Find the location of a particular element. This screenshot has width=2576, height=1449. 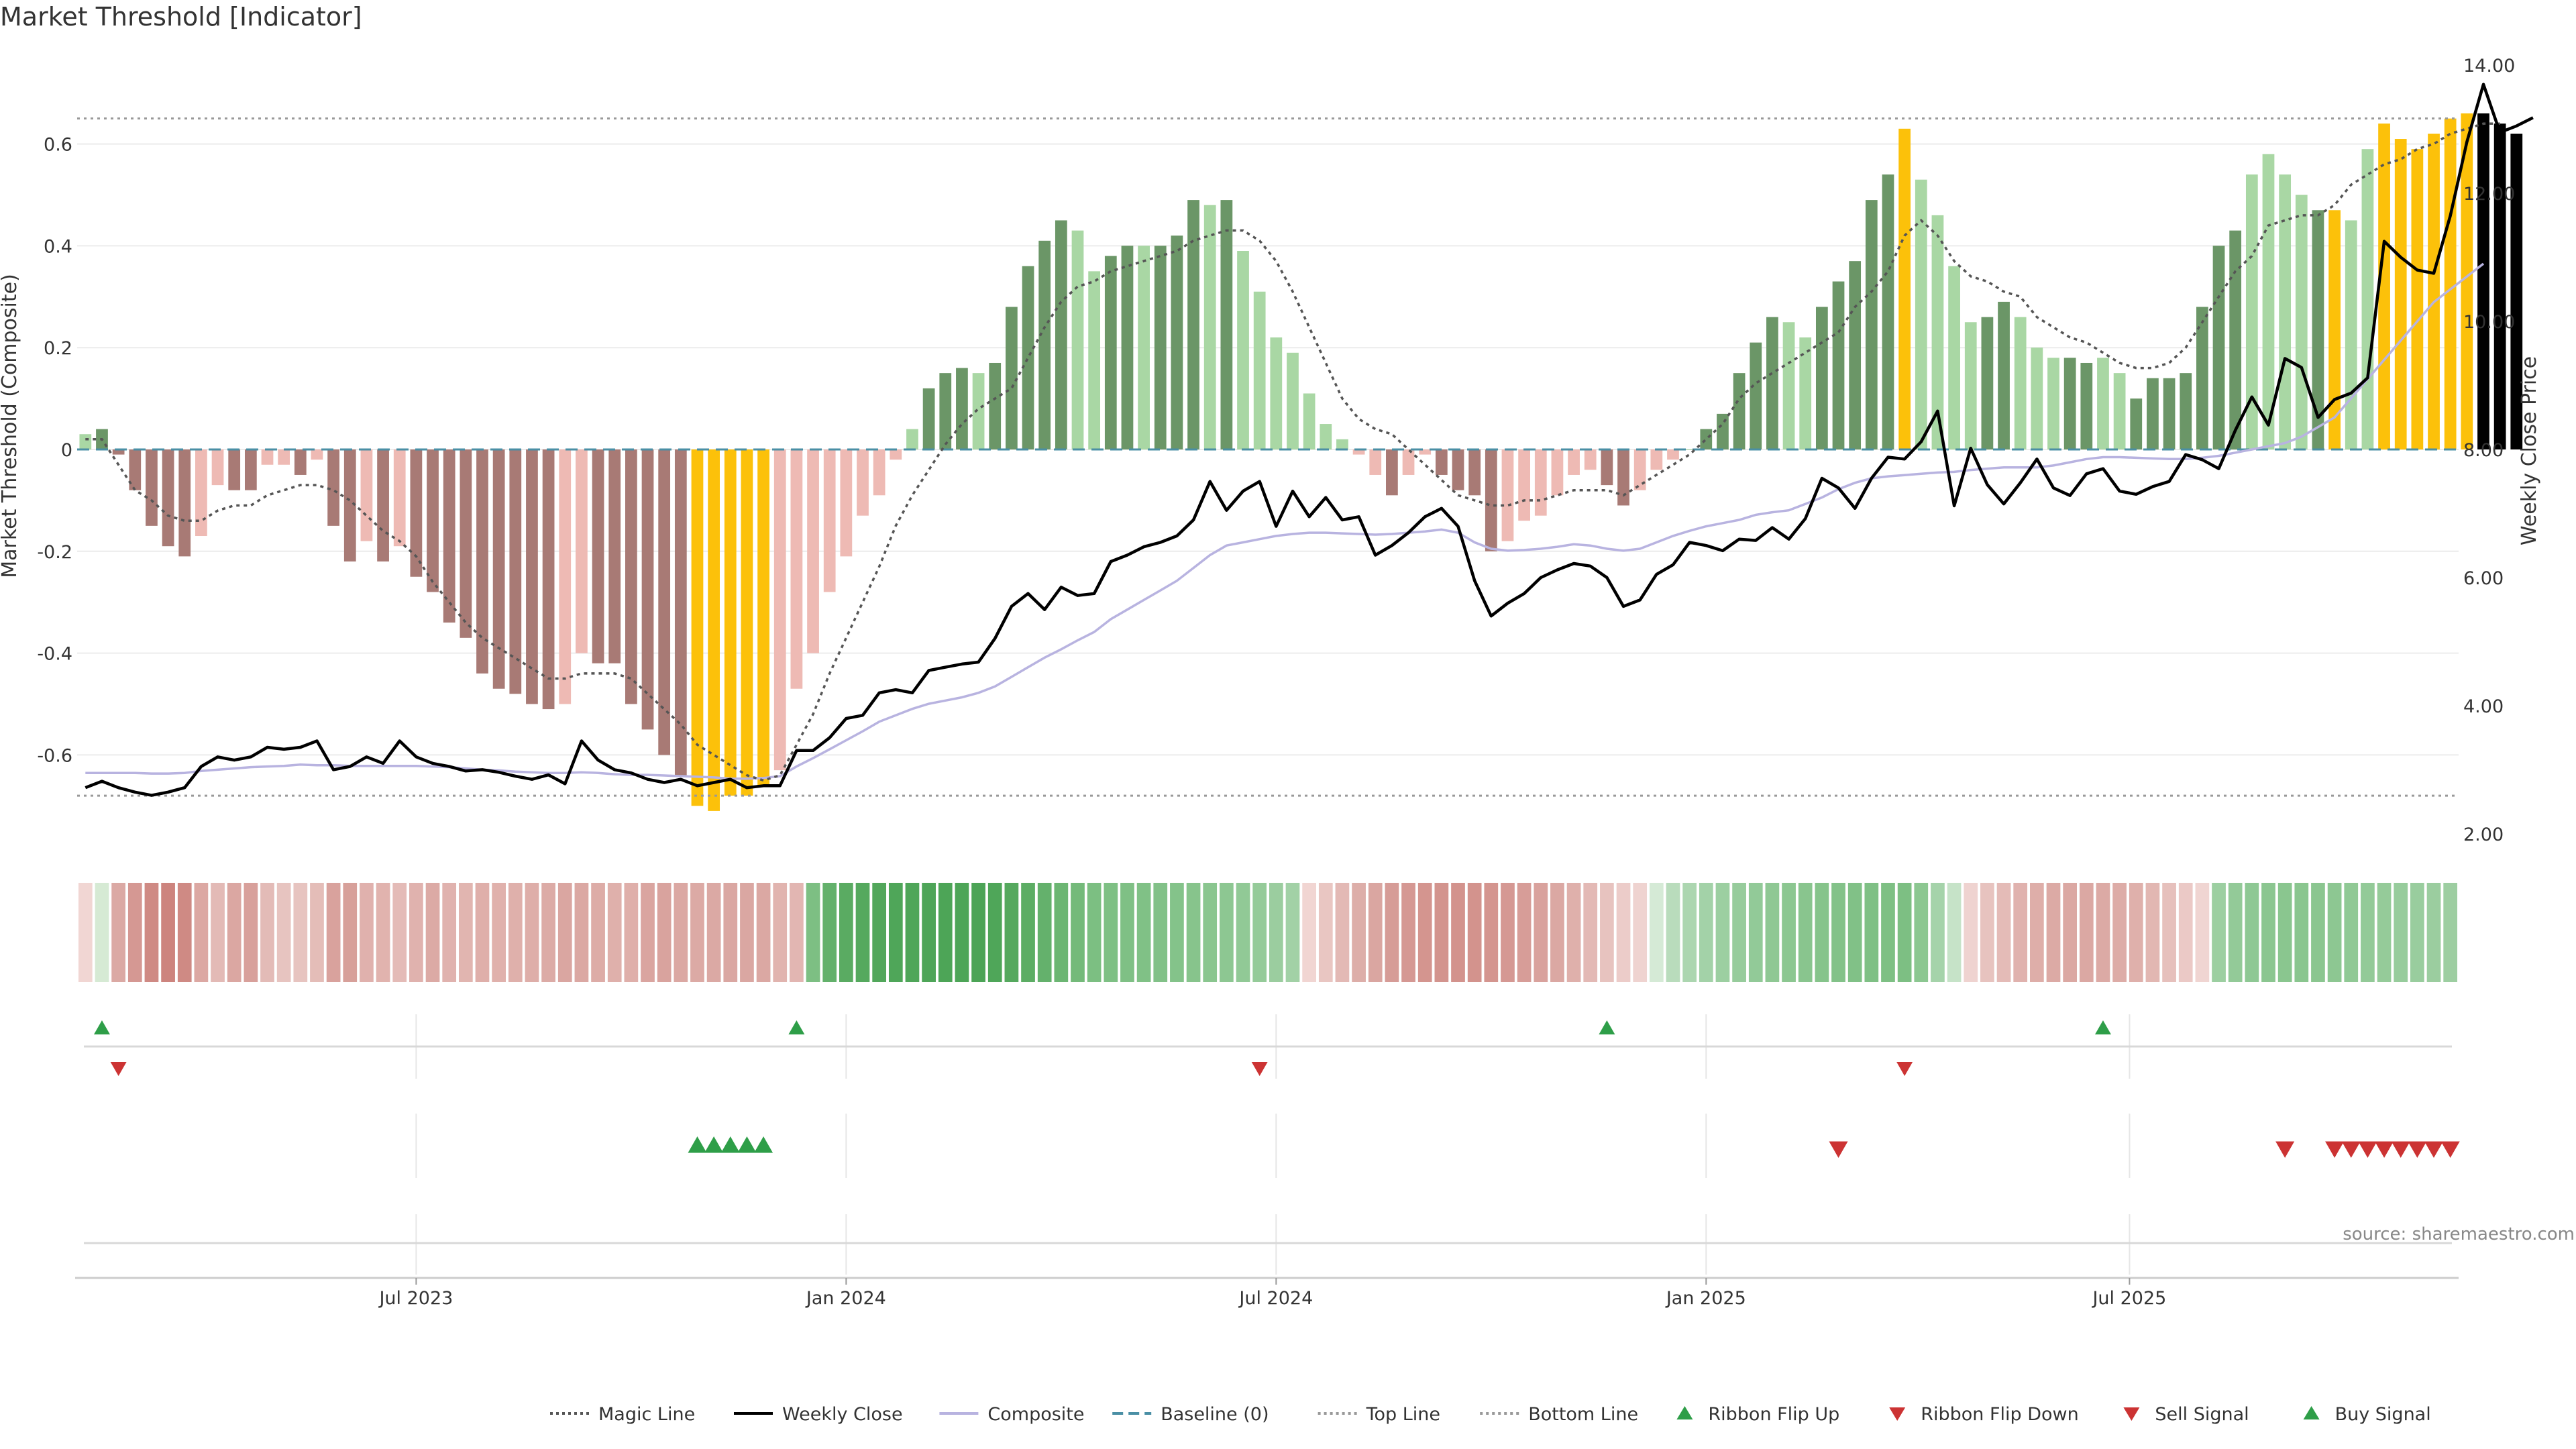

legend-label: Baseline (0) is located at coordinates (1215, 1414).